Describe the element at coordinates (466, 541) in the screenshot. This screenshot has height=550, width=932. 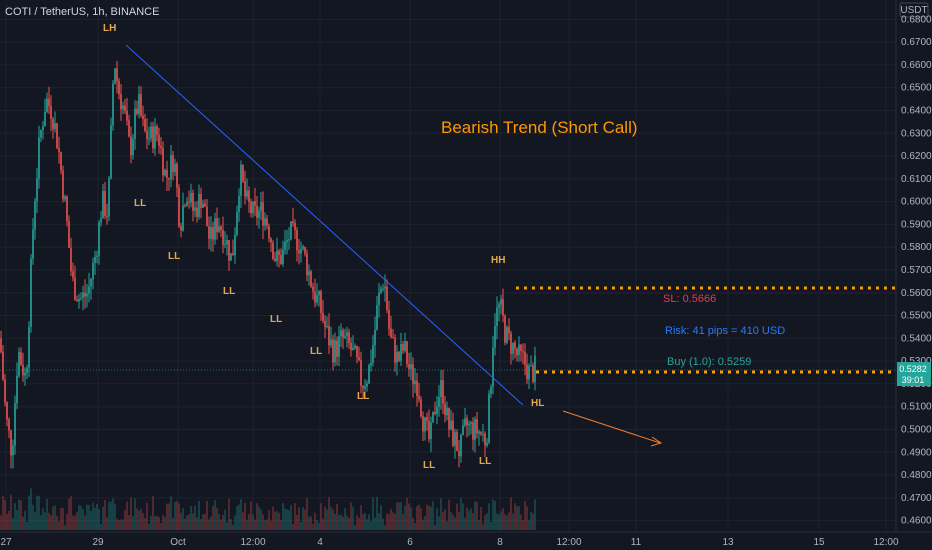
I see `time-axis` at that location.